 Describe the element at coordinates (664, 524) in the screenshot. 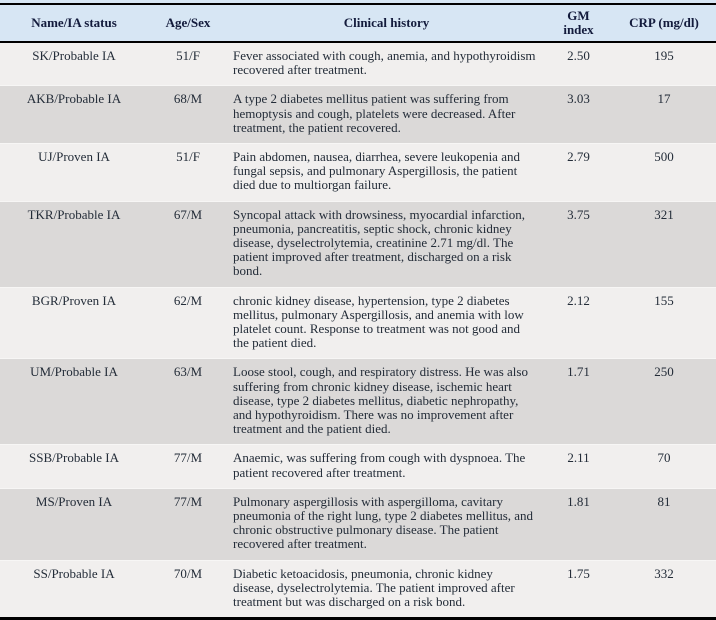

I see `cell-crp: 81` at that location.